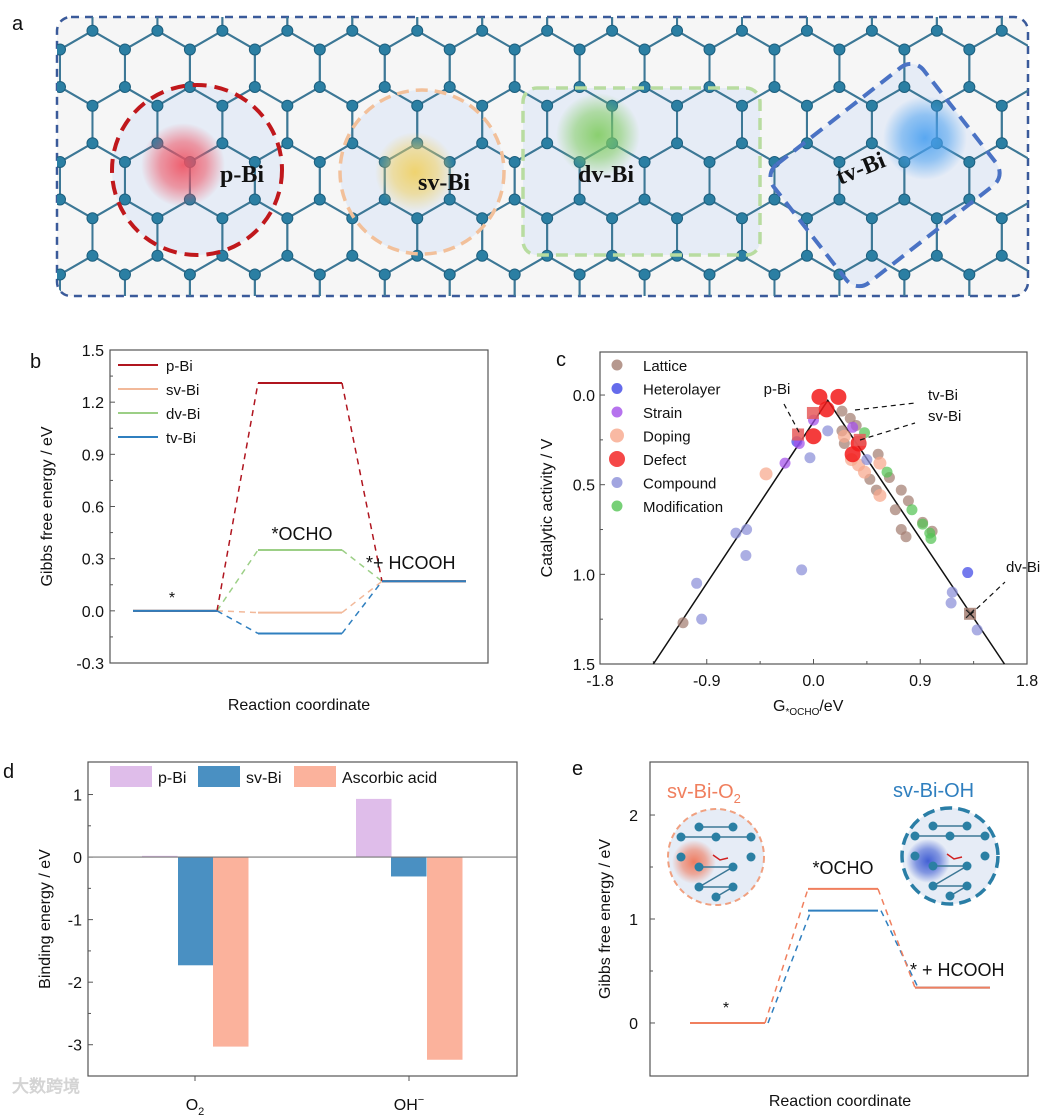  Describe the element at coordinates (183, 165) in the screenshot. I see `bi-atom-glow` at that location.